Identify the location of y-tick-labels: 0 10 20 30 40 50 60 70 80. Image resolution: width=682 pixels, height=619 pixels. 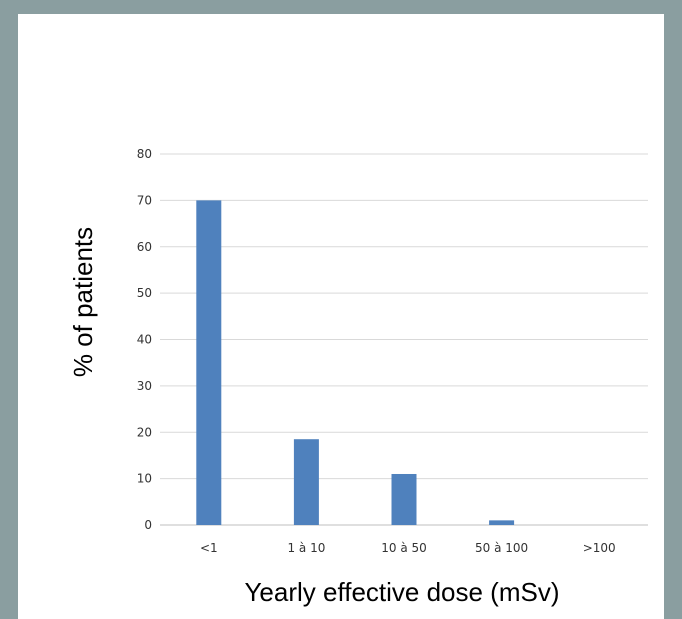
(144, 339).